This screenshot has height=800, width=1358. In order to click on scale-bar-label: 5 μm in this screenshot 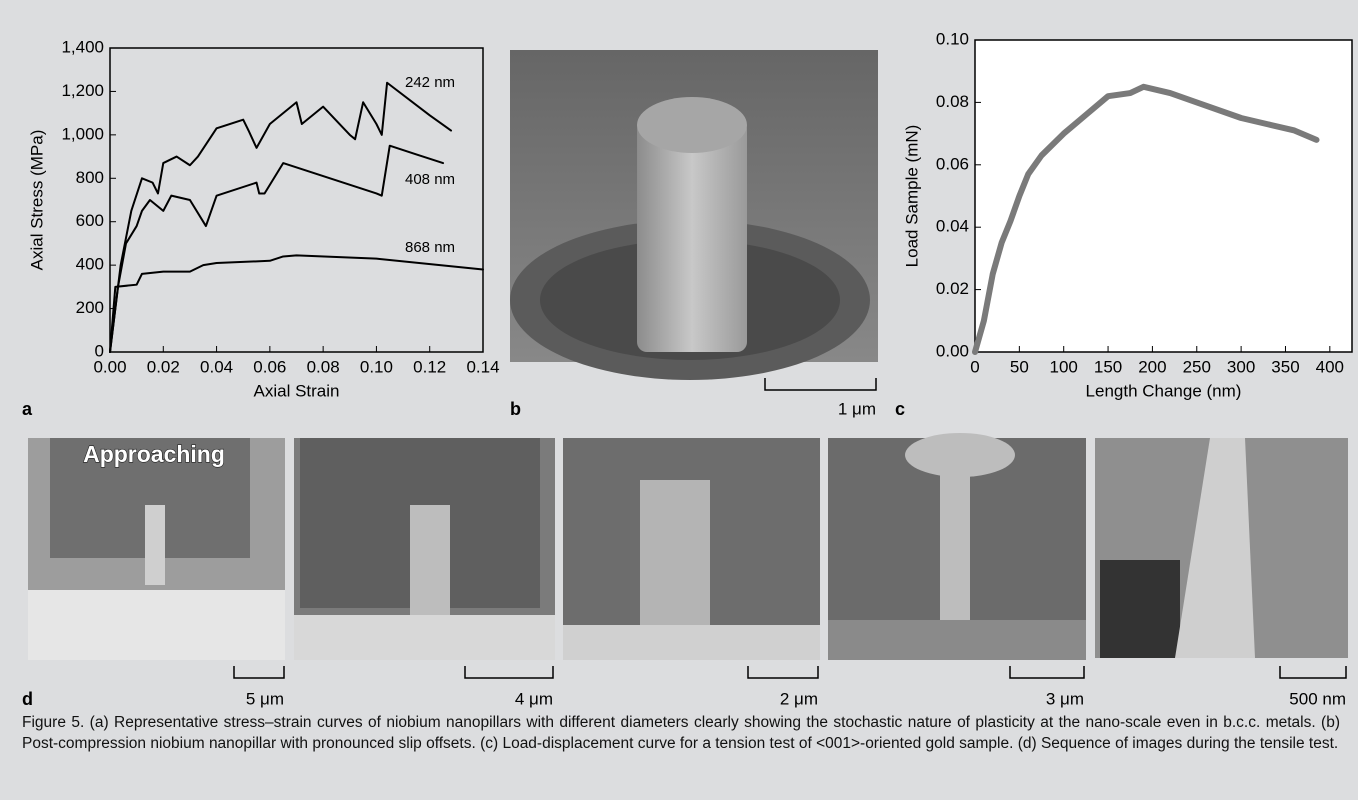, I will do `click(265, 698)`.